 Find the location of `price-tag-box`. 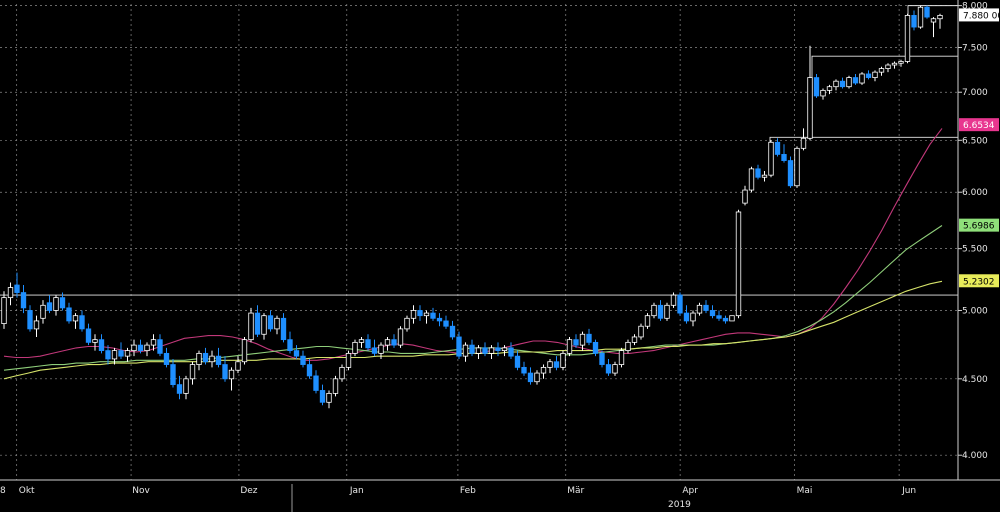

price-tag-box is located at coordinates (979, 281).